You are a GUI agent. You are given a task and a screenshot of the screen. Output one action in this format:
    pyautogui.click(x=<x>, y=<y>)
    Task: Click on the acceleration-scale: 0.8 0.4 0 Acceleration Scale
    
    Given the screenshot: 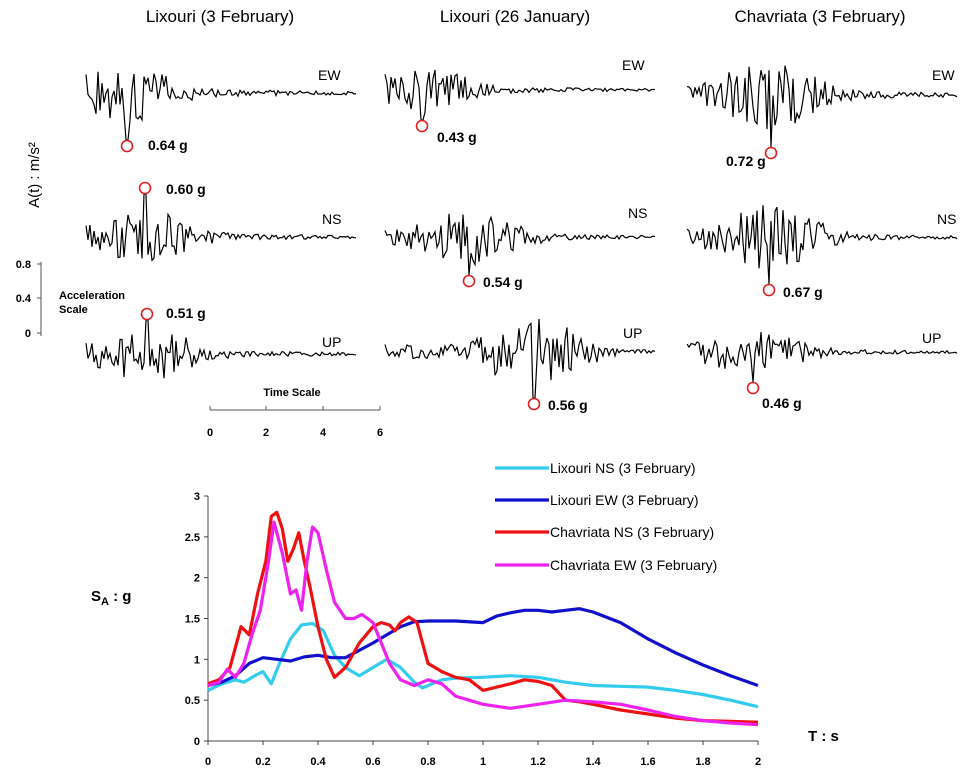 What is the action you would take?
    pyautogui.click(x=71, y=299)
    